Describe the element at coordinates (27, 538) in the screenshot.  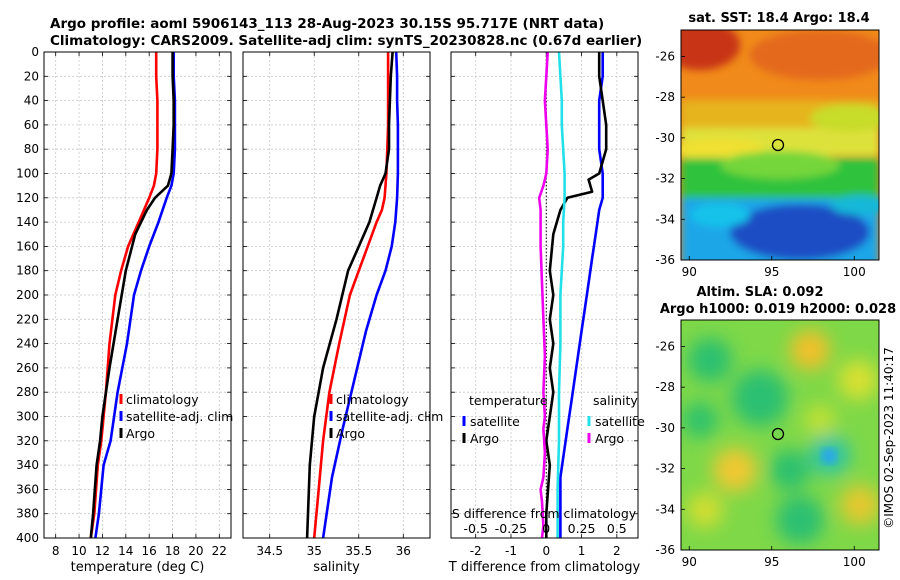
I see `y-tick-label: 400` at that location.